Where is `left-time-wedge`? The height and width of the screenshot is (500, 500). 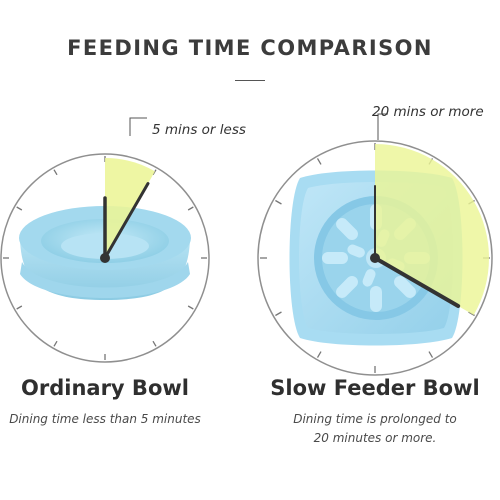 left-time-wedge is located at coordinates (130, 208).